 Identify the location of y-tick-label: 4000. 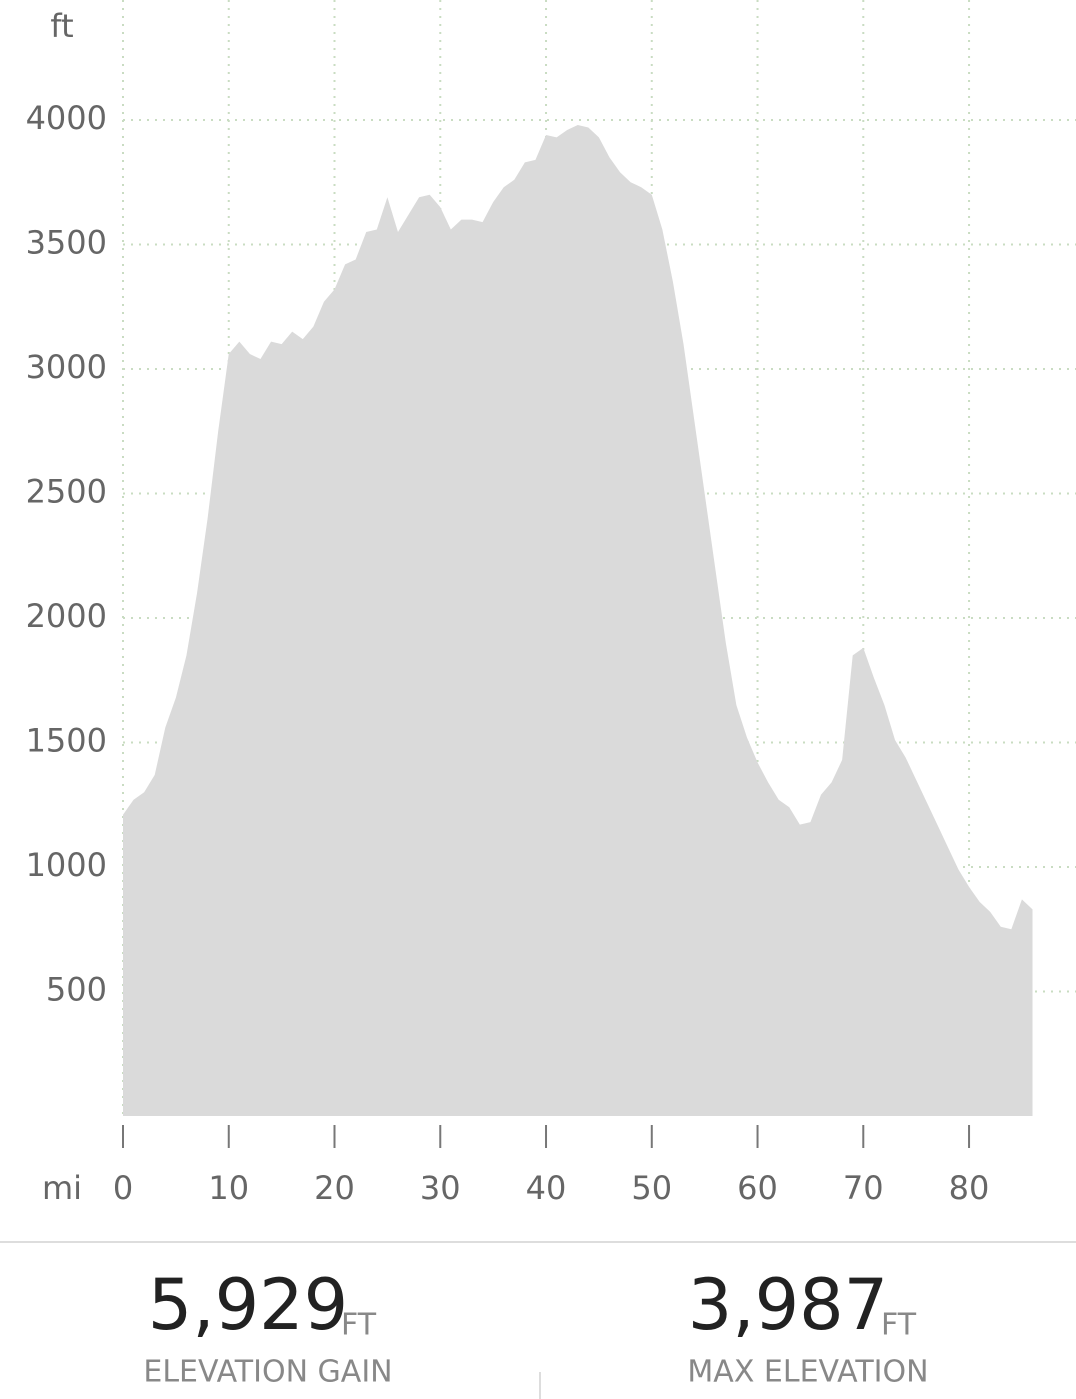
(66, 118).